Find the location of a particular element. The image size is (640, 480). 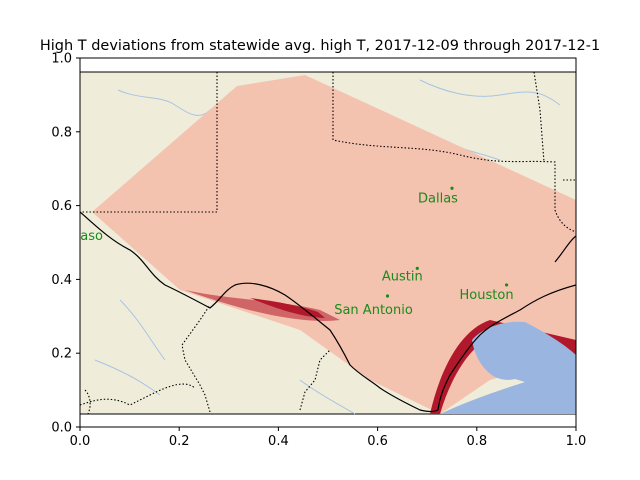

gulf-water is located at coordinates (508, 367).